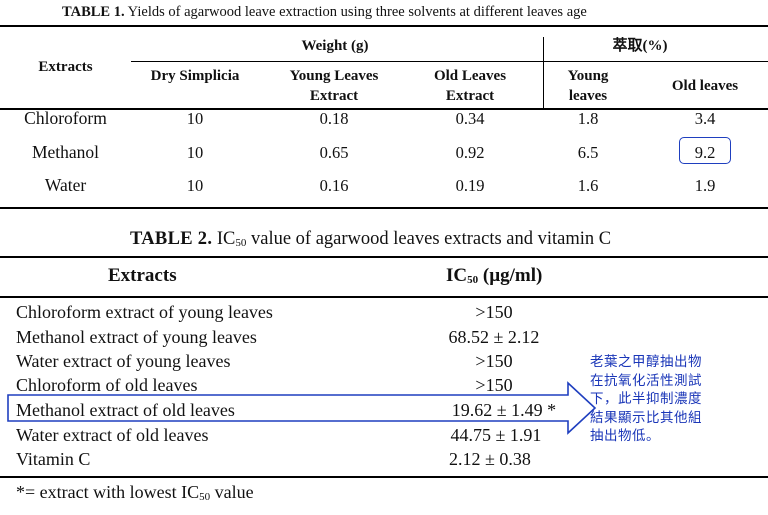 This screenshot has height=515, width=768. I want to click on table2-row-name: Water extract of young leaves, so click(123, 361).